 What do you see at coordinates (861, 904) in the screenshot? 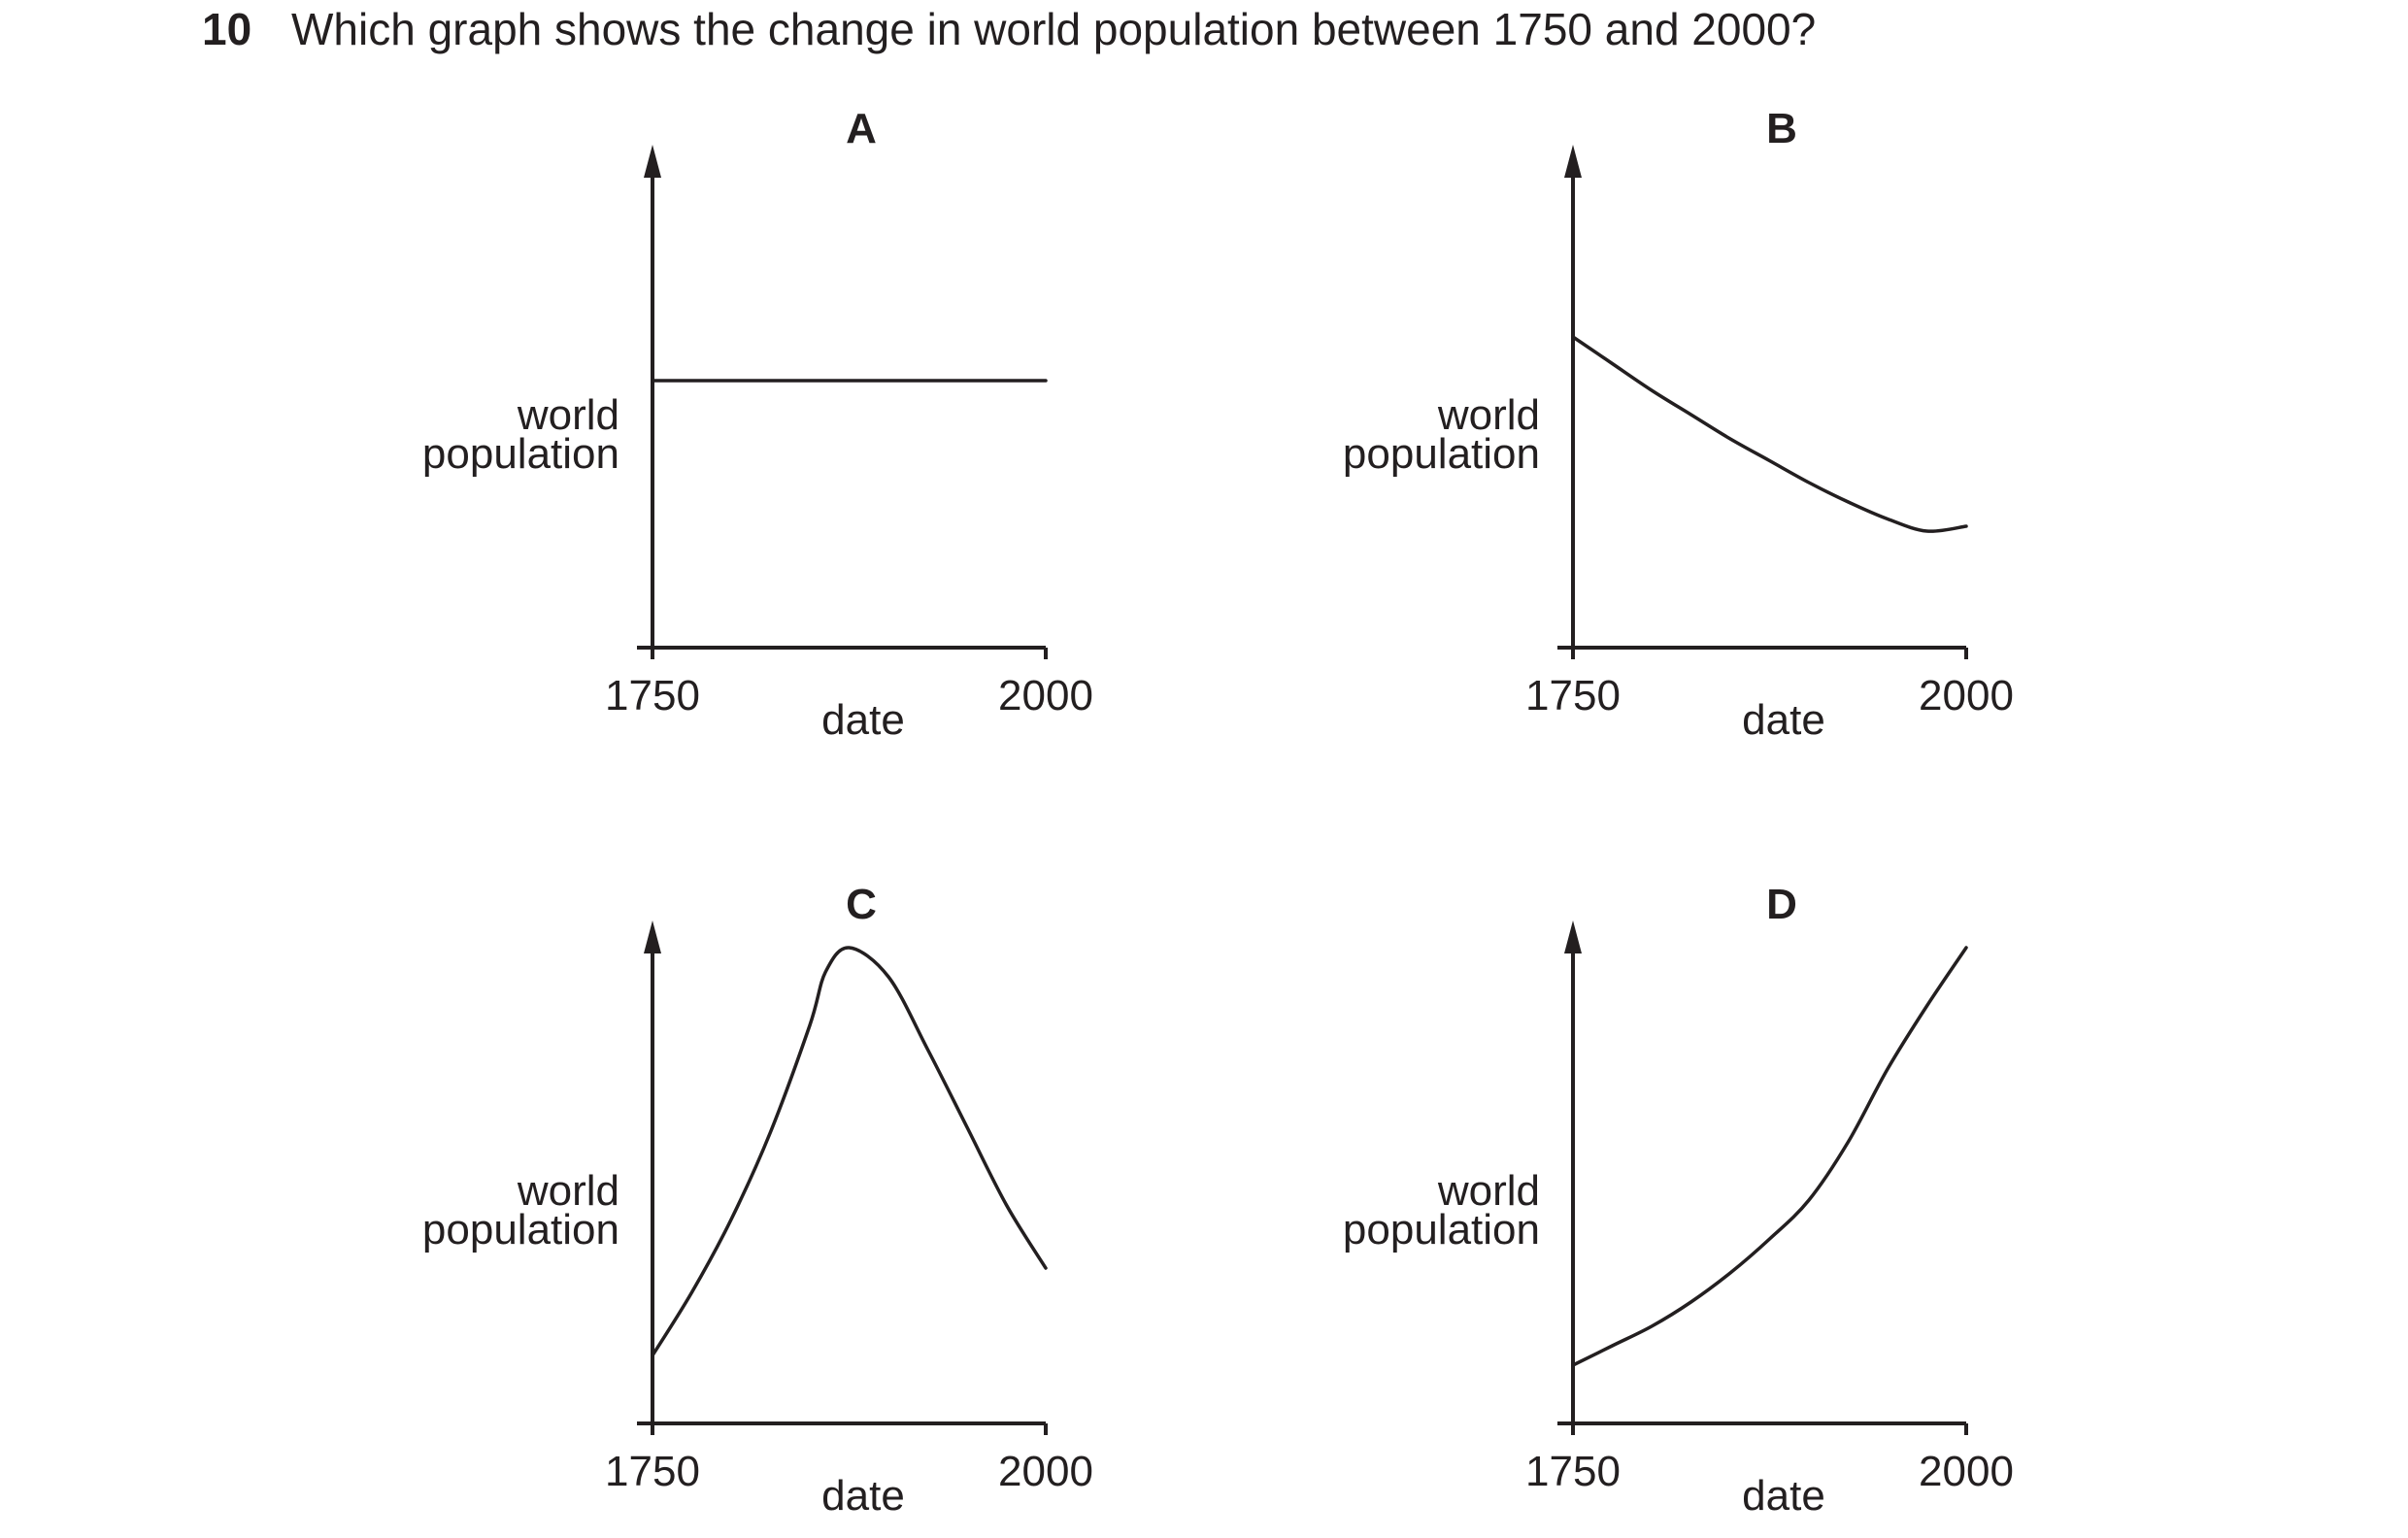
I see `panel-c-title: C` at bounding box center [861, 904].